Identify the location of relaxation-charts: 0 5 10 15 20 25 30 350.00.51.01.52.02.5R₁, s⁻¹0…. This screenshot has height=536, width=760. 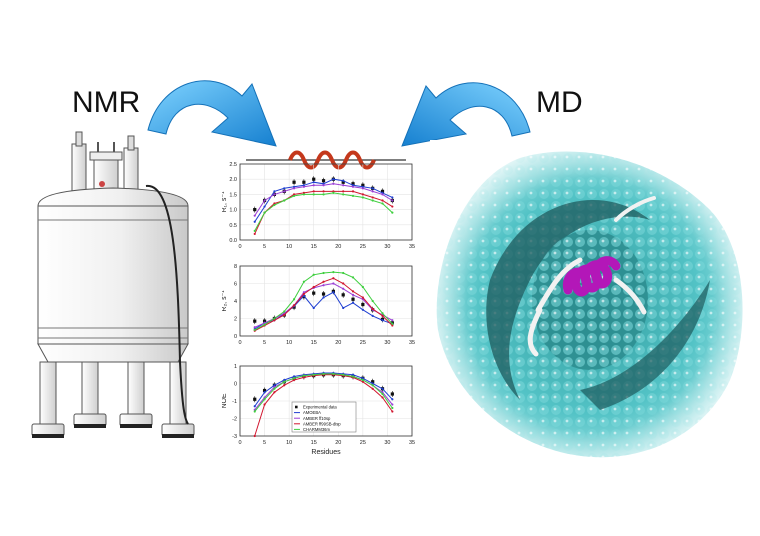
(318, 309).